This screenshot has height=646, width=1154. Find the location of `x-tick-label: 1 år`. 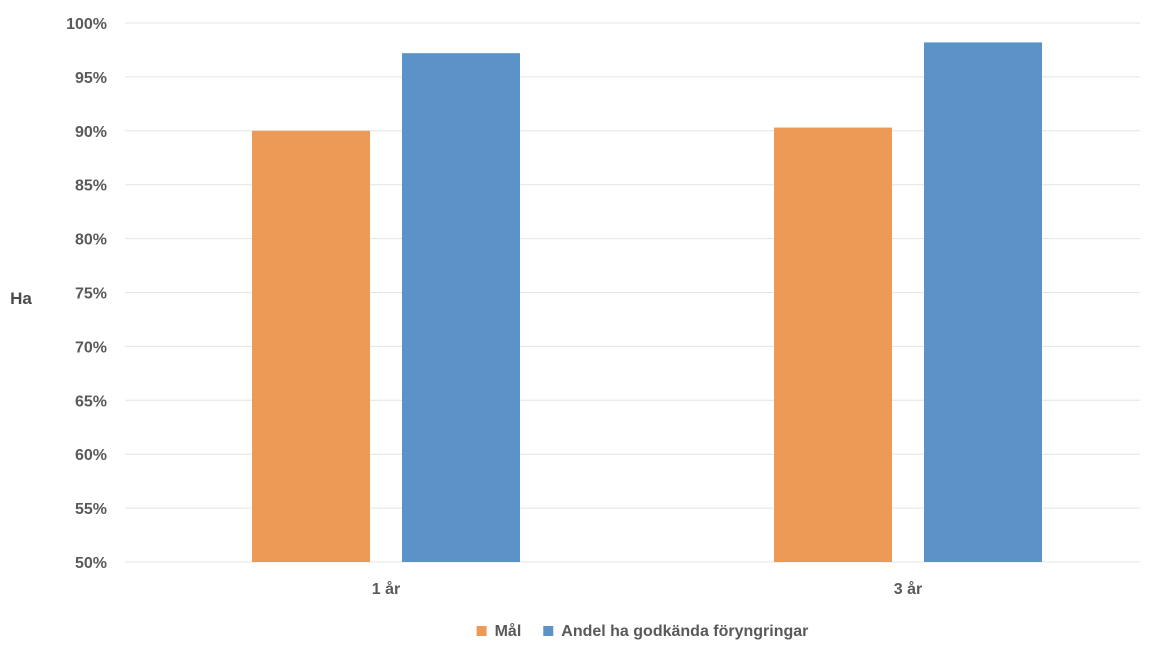

x-tick-label: 1 år is located at coordinates (386, 589).